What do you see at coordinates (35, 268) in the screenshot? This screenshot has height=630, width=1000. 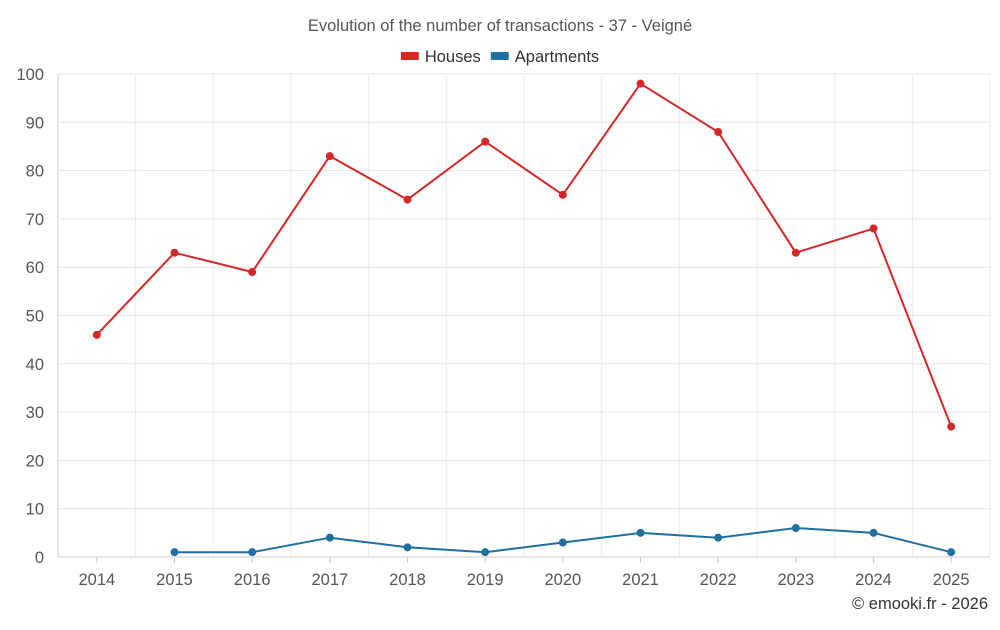 I see `y-tick-label: 60` at bounding box center [35, 268].